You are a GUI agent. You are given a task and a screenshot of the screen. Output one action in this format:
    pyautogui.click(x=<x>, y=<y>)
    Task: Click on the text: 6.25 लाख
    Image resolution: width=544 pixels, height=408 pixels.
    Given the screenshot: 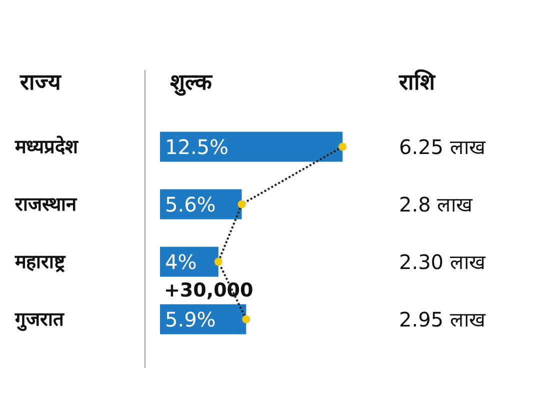 What is the action you would take?
    pyautogui.click(x=442, y=146)
    